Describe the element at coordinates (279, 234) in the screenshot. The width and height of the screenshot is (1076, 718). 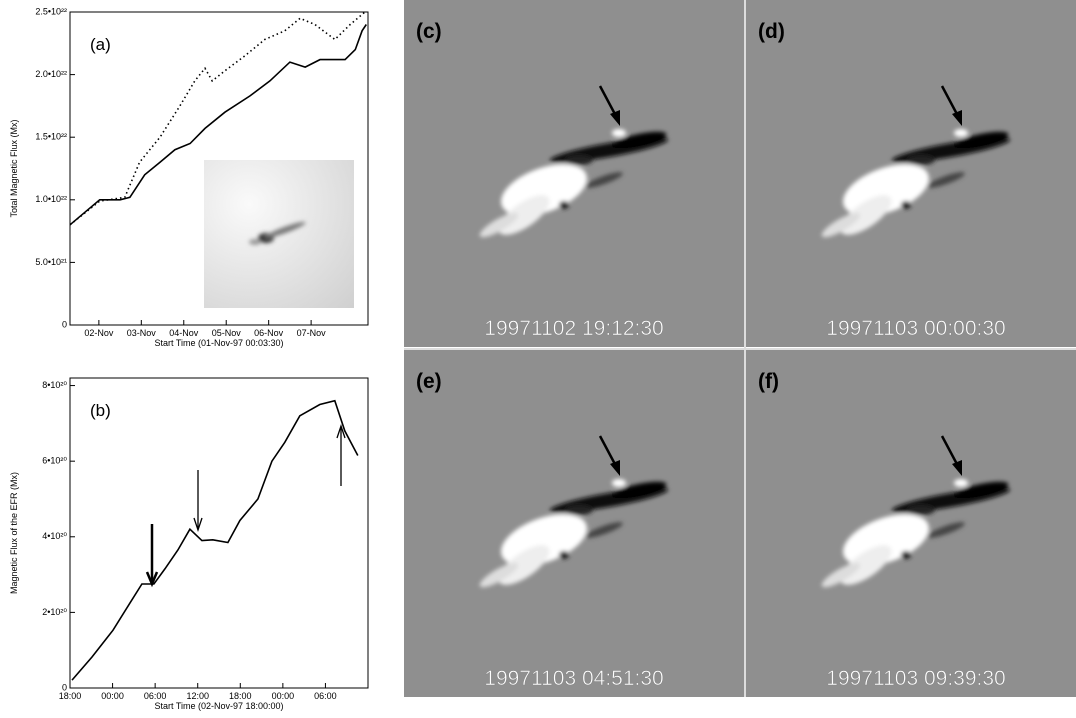
I see `inset-image` at that location.